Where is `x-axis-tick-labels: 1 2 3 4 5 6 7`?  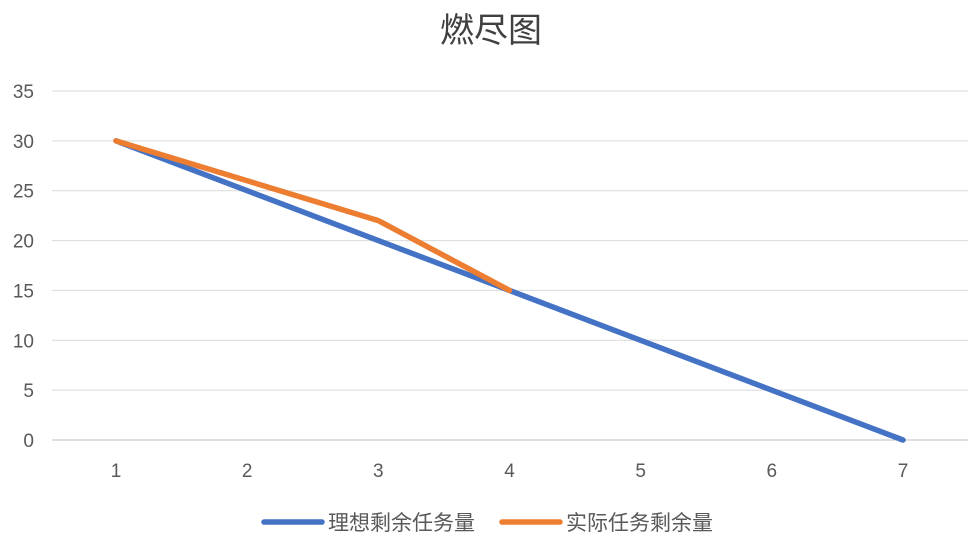
x-axis-tick-labels: 1 2 3 4 5 6 7 is located at coordinates (510, 471).